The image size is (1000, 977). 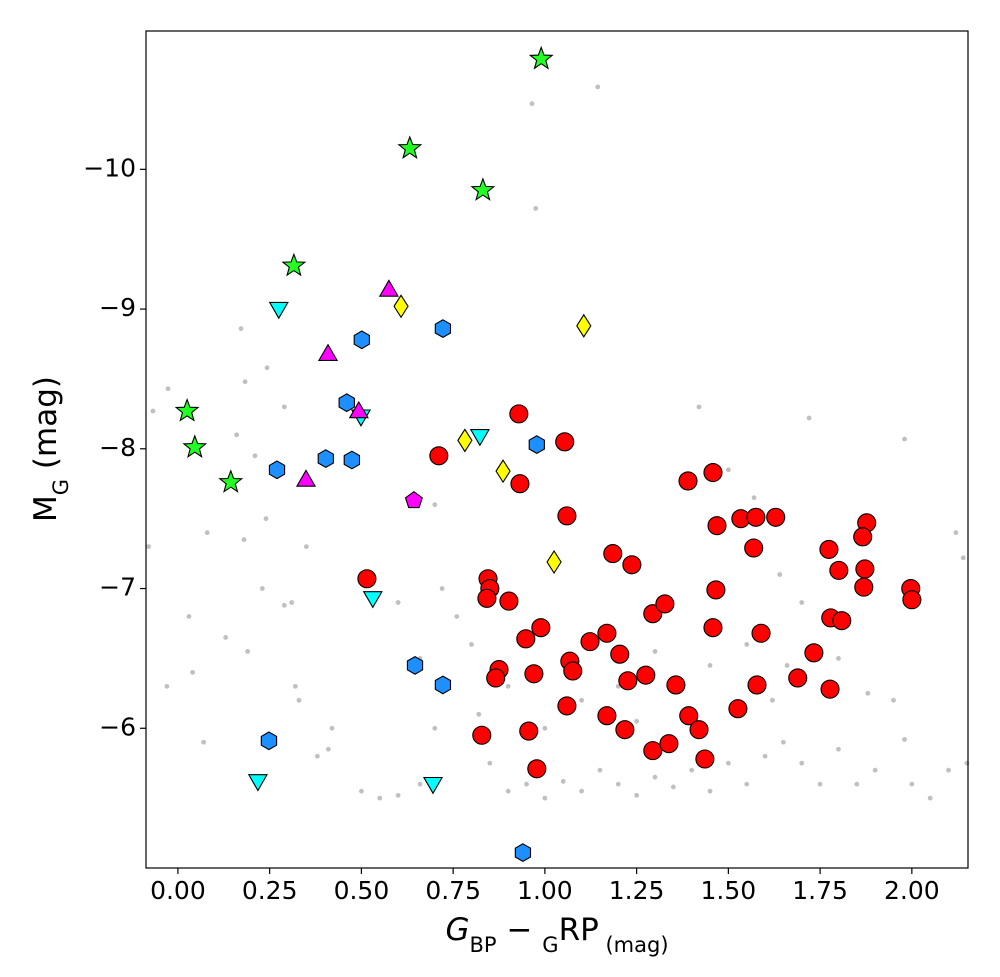 What do you see at coordinates (457, 930) in the screenshot?
I see `label-part: G` at bounding box center [457, 930].